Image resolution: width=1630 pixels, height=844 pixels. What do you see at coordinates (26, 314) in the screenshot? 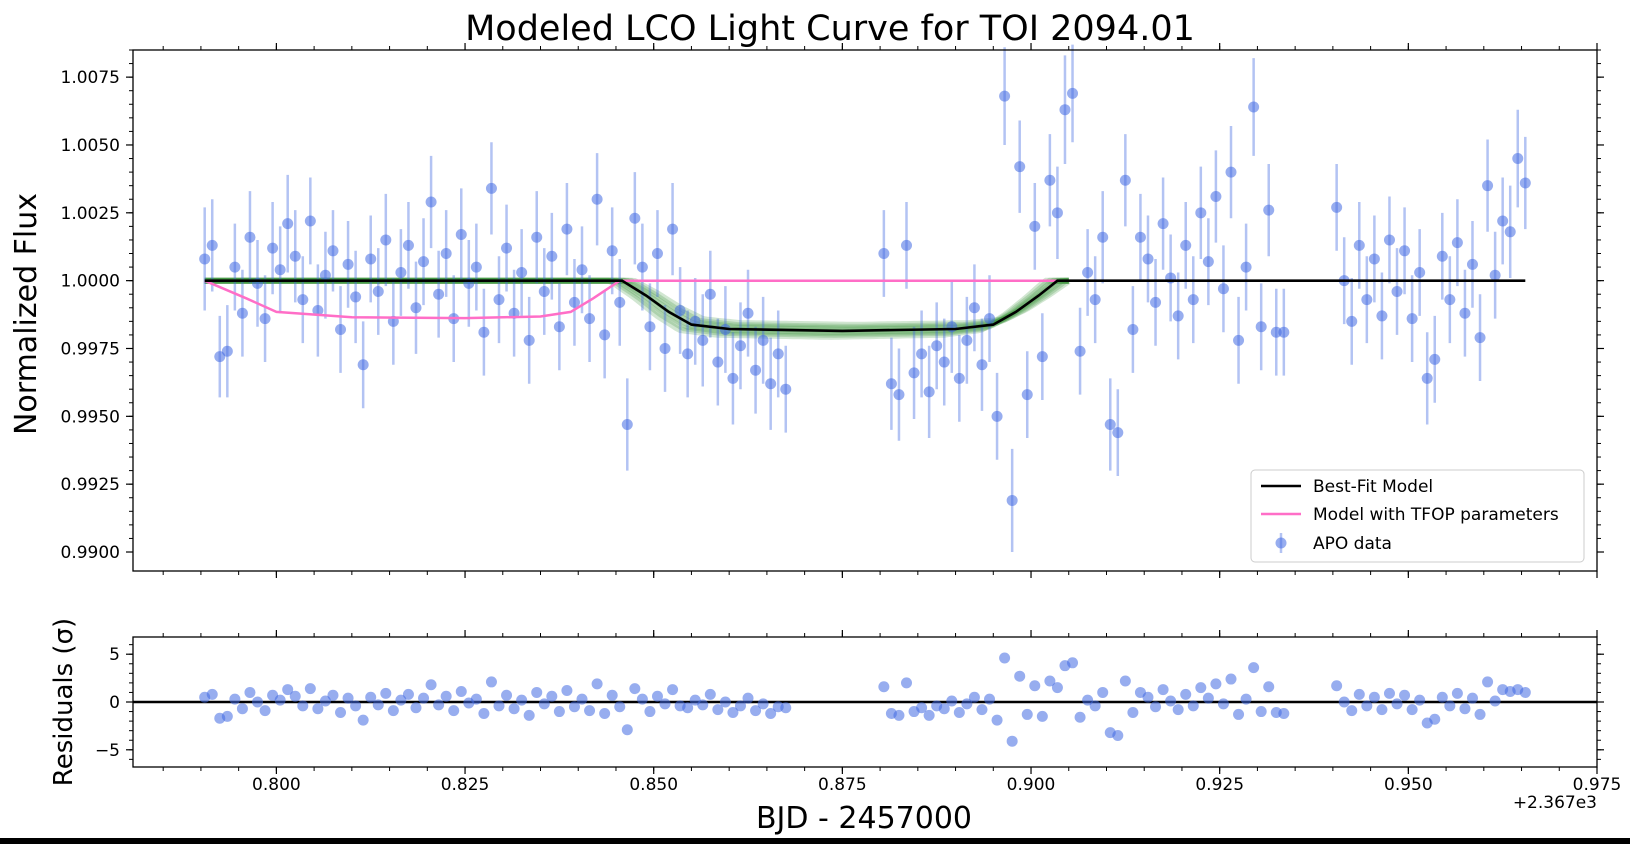
I see `main-y-axis-label: Normalized Flux` at bounding box center [26, 314].